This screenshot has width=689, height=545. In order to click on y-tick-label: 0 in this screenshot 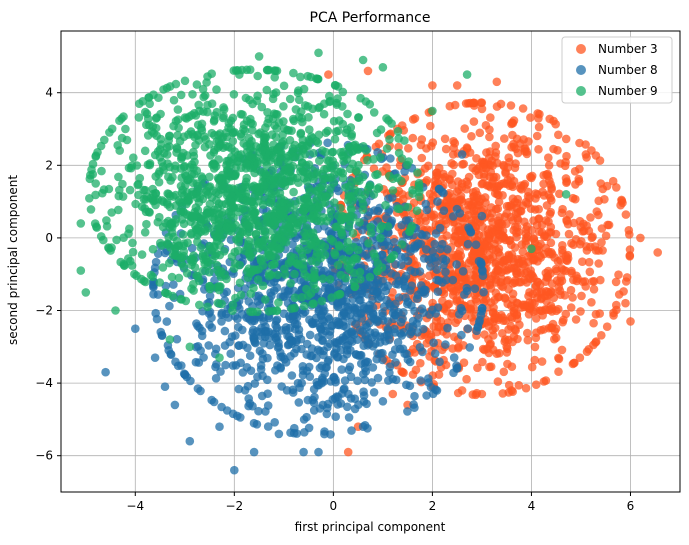, I will do `click(49, 238)`.